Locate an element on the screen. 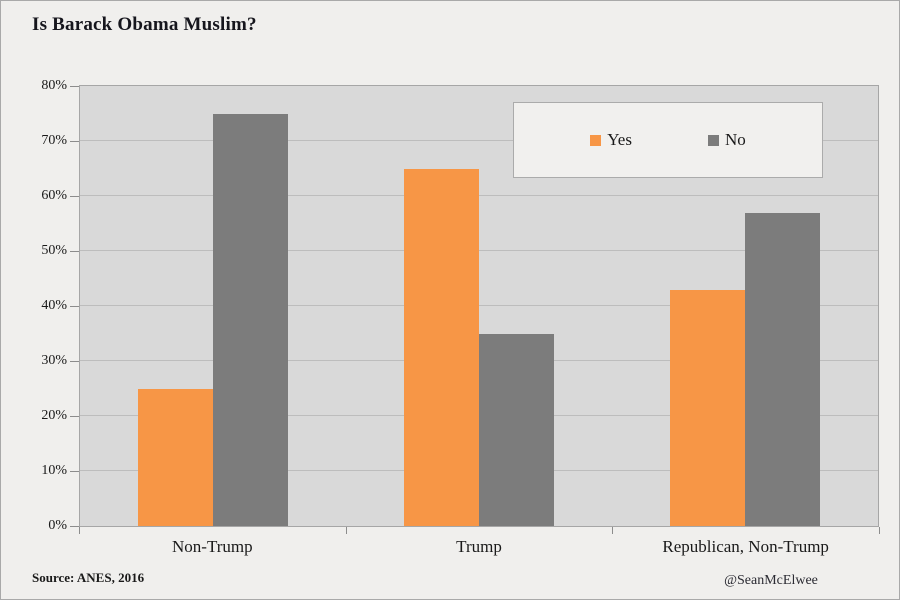  x-category-label-republican-non-trump: Republican, Non-Trump is located at coordinates (745, 546).